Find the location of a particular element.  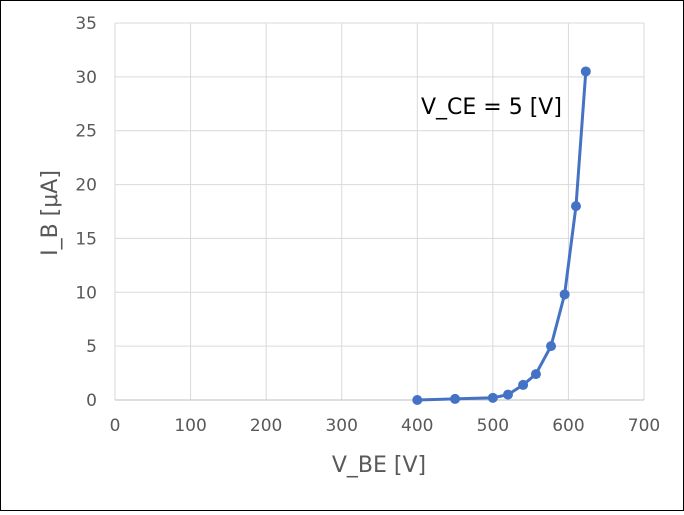

y-tick-label: 30 is located at coordinates (86, 78).